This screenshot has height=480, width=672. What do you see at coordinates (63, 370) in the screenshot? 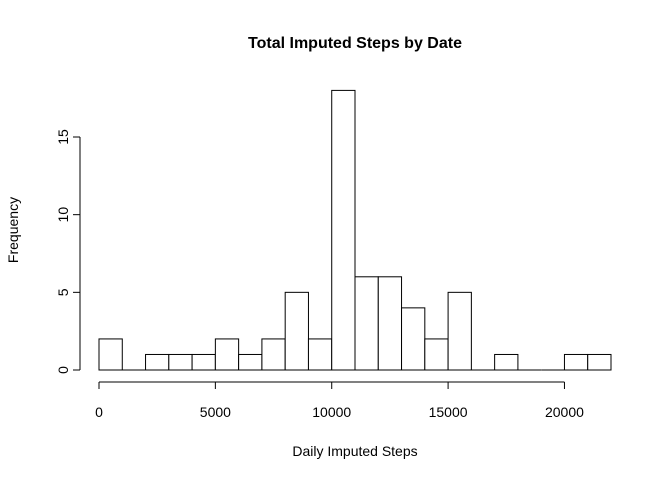
I see `y-tick-label: 0` at bounding box center [63, 370].